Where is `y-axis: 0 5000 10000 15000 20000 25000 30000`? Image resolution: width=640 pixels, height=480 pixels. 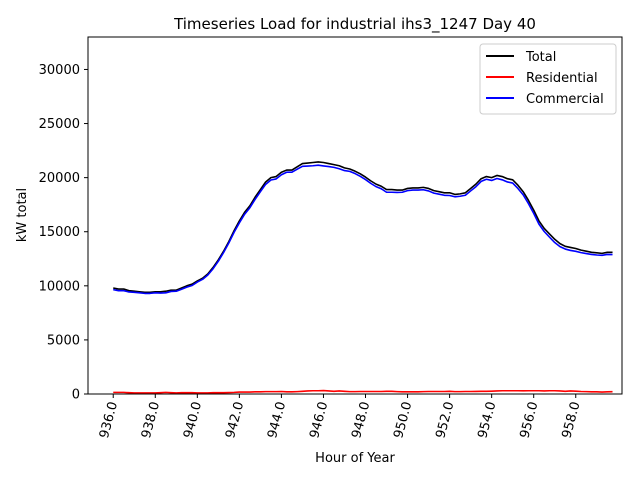
y-axis: 0 5000 10000 15000 20000 25000 30000 is located at coordinates (63, 233).